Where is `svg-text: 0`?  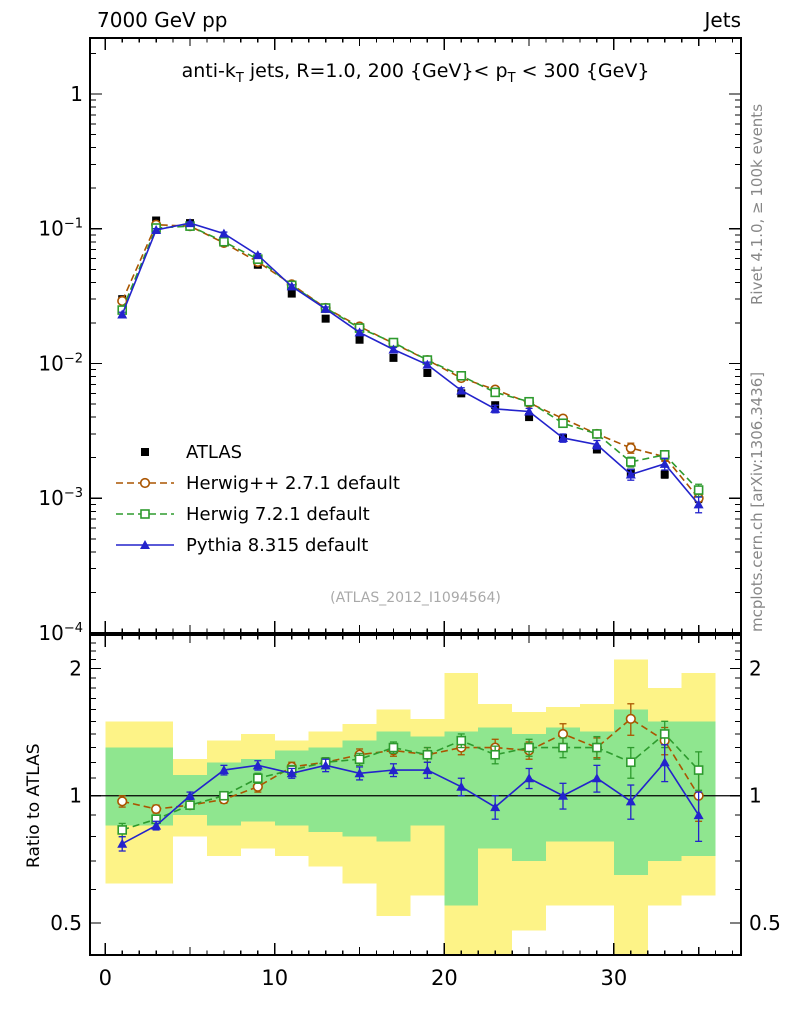 svg-text: 0 is located at coordinates (105, 978).